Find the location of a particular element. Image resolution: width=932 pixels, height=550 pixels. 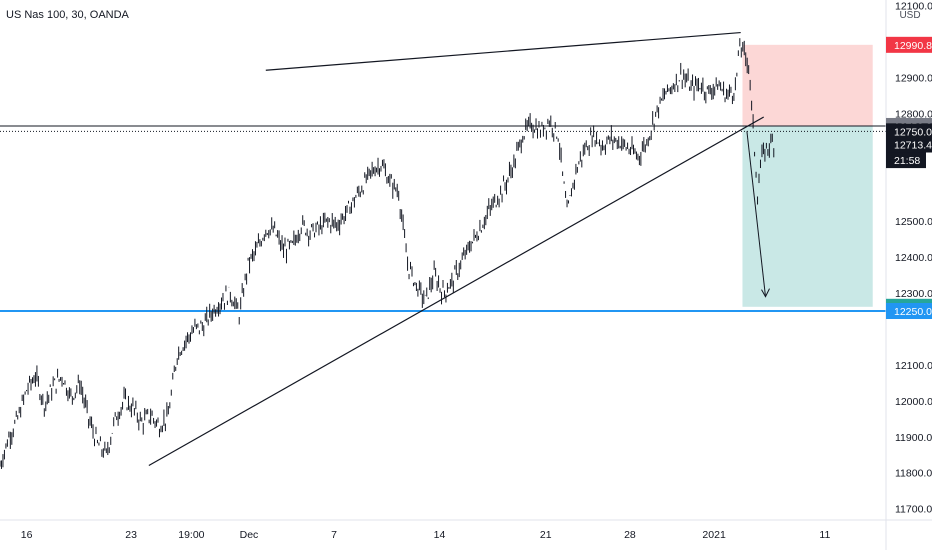

x-tick-2: 19:00 is located at coordinates (191, 535).